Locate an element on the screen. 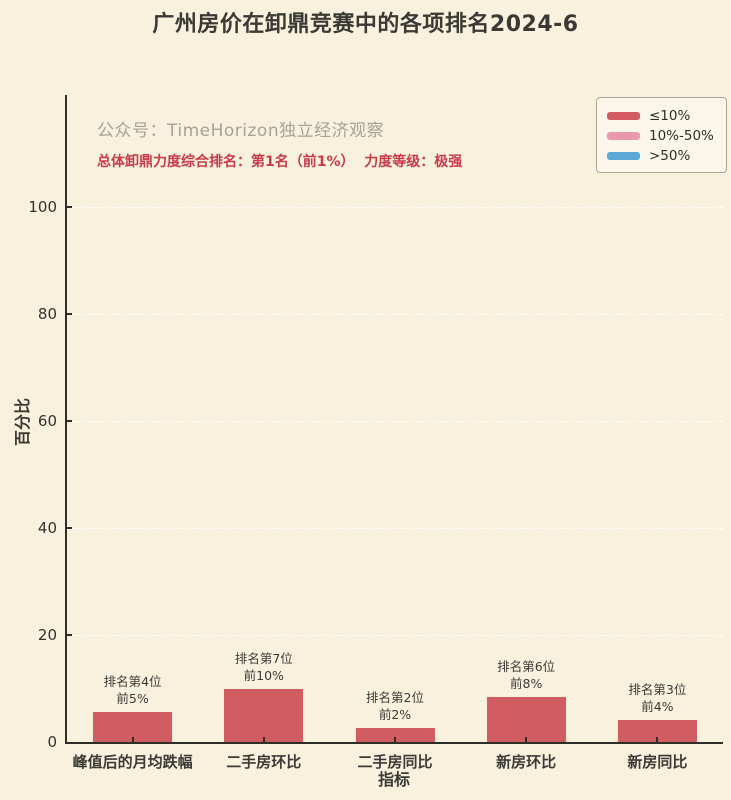 Image resolution: width=731 pixels, height=800 pixels. category-label-二手房同比: 二手房同比 is located at coordinates (395, 761).